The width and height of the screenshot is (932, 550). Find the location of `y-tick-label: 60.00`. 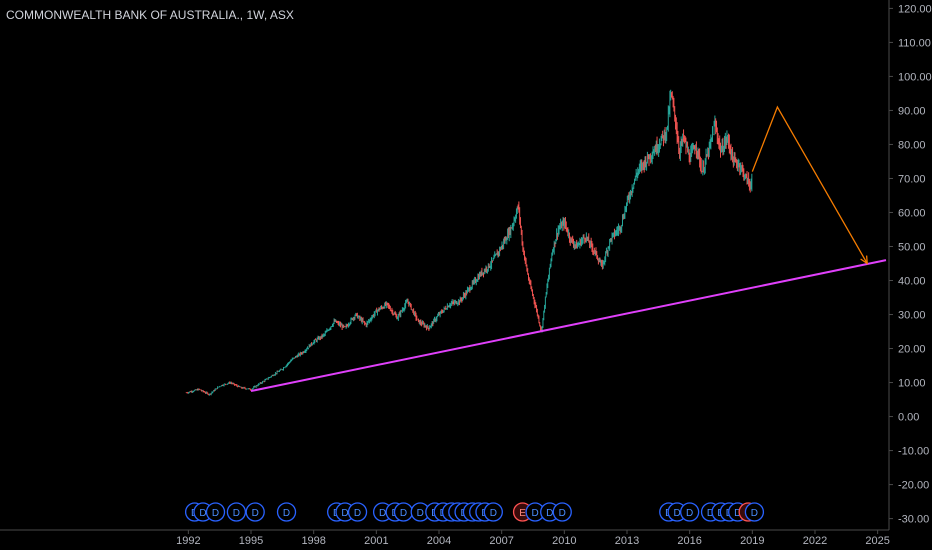

y-tick-label: 60.00 is located at coordinates (912, 213).